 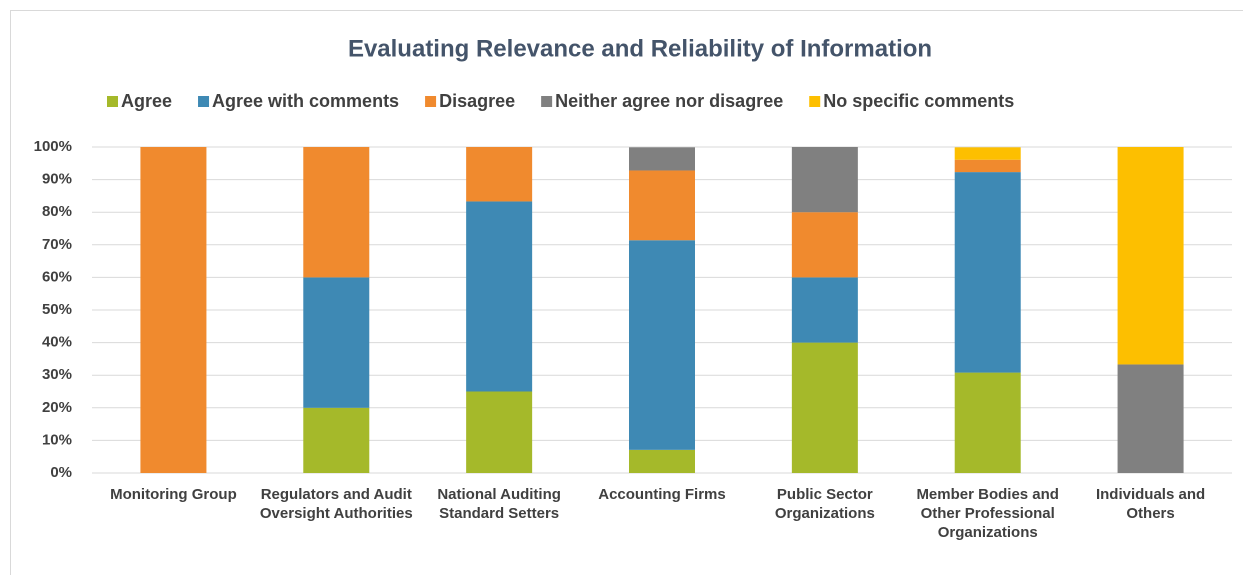 I want to click on x-tick-label: Individuals and Others, so click(x=1150, y=504).